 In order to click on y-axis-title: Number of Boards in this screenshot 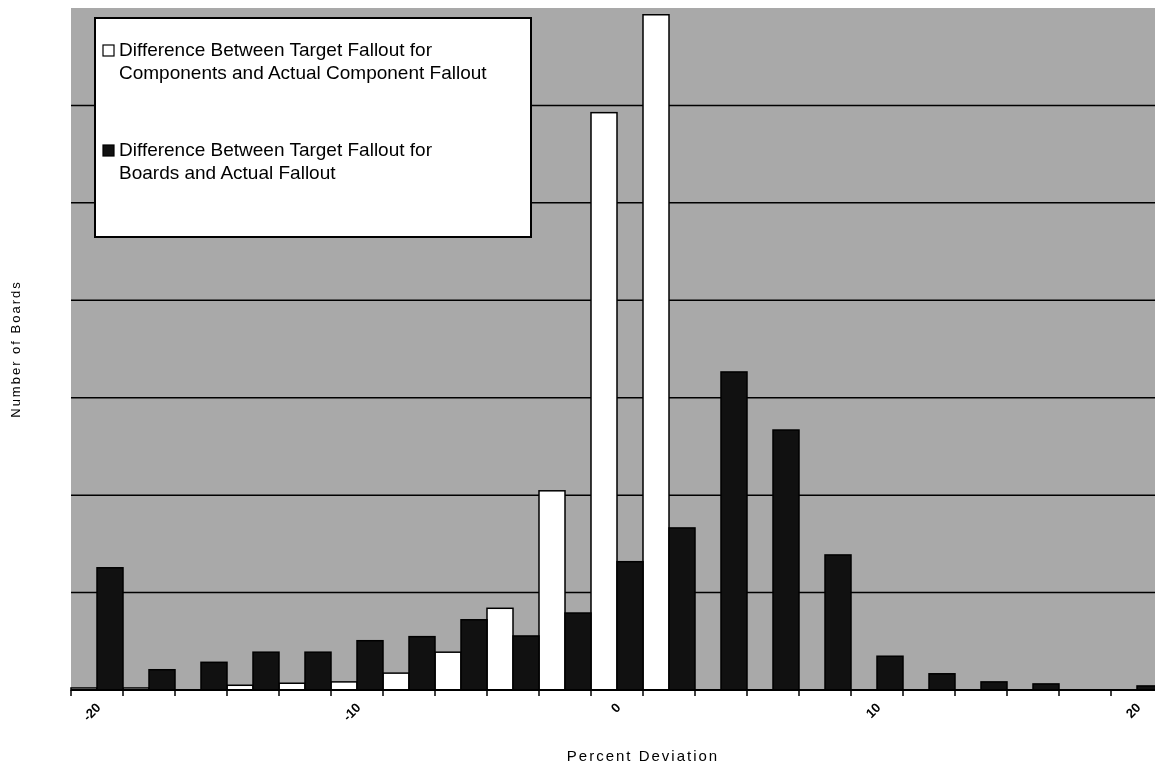, I will do `click(15, 349)`.